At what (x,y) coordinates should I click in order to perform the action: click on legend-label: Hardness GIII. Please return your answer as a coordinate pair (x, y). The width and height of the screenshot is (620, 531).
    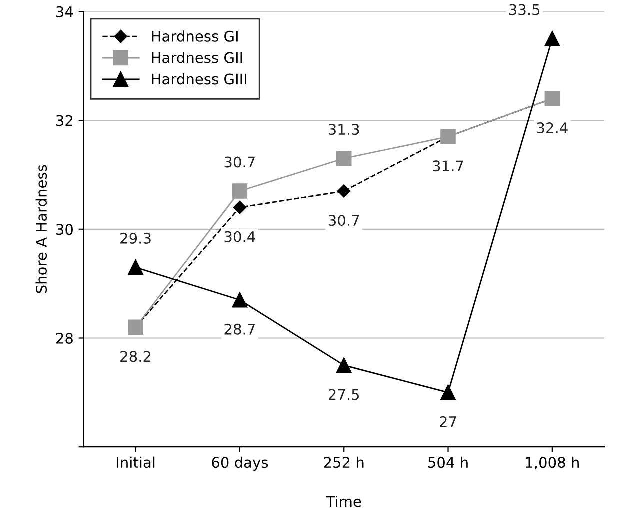
    Looking at the image, I should click on (199, 79).